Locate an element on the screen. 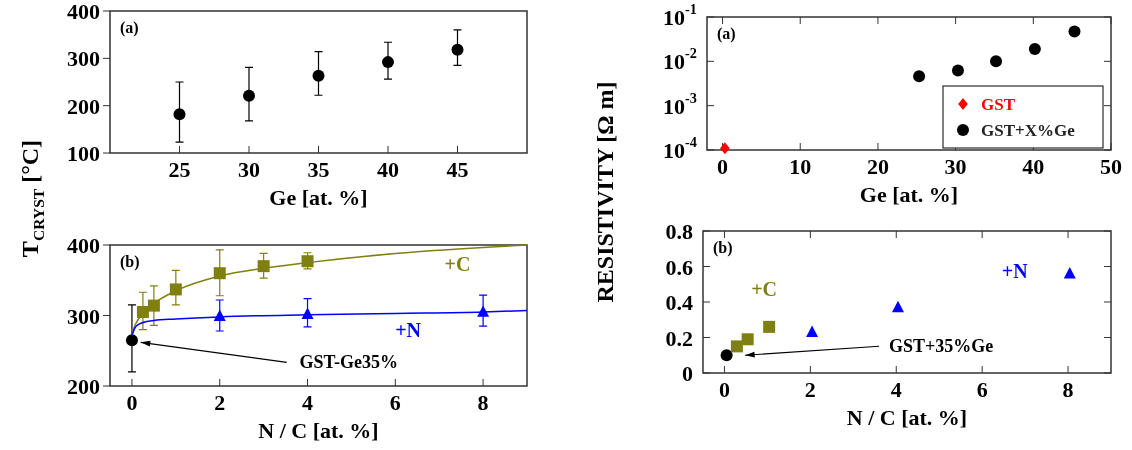 Image resolution: width=1132 pixels, height=450 pixels. legend-label: GST is located at coordinates (998, 104).